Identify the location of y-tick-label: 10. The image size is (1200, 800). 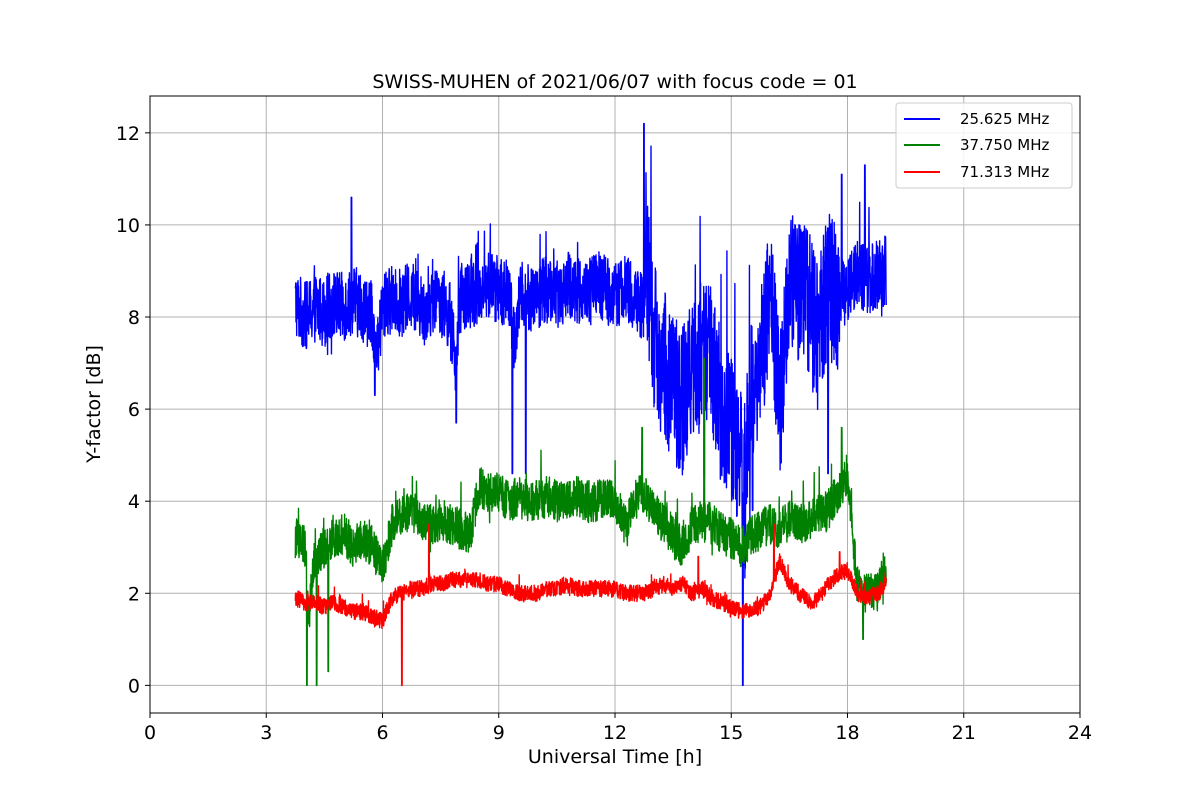
(128, 226).